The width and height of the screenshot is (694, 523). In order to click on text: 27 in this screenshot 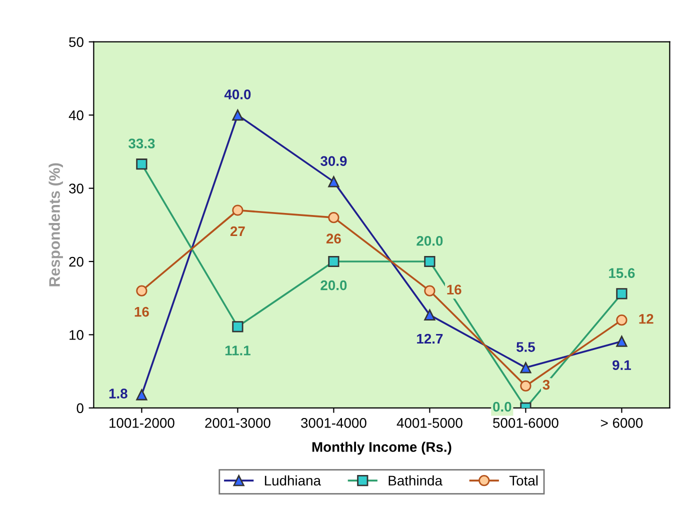, I will do `click(237, 231)`.